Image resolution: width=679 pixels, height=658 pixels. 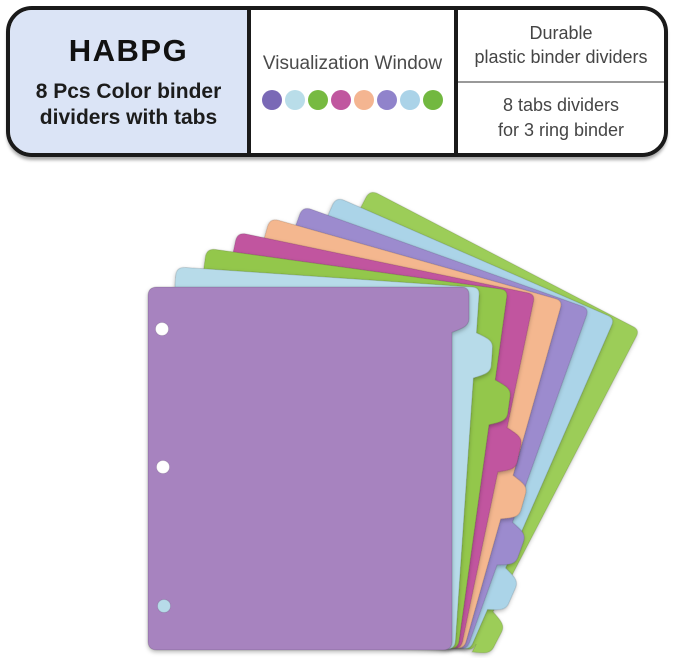 What do you see at coordinates (352, 63) in the screenshot?
I see `visualization-title: Visualization Window` at bounding box center [352, 63].